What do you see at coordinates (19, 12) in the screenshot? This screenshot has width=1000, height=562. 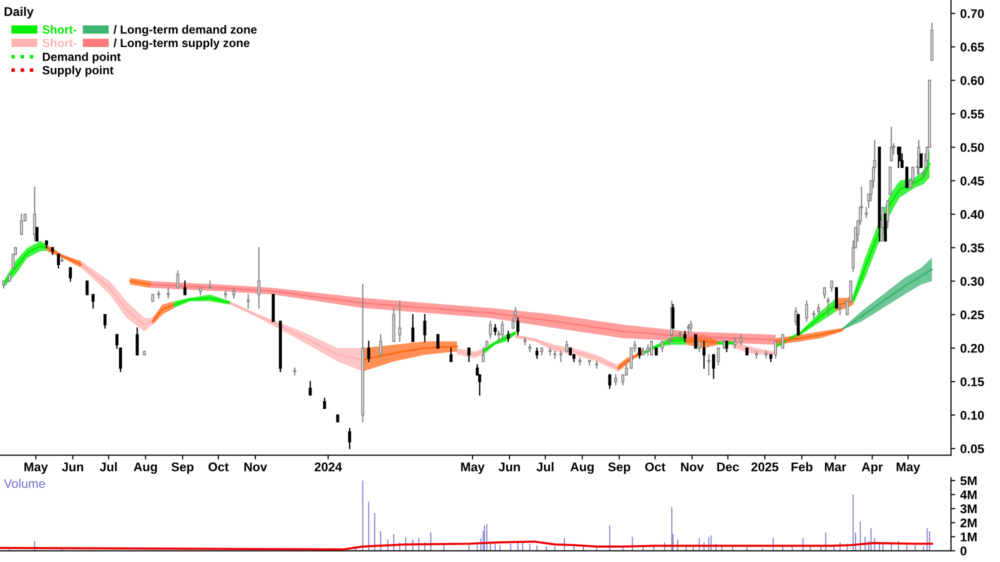 I see `text: Daily` at bounding box center [19, 12].